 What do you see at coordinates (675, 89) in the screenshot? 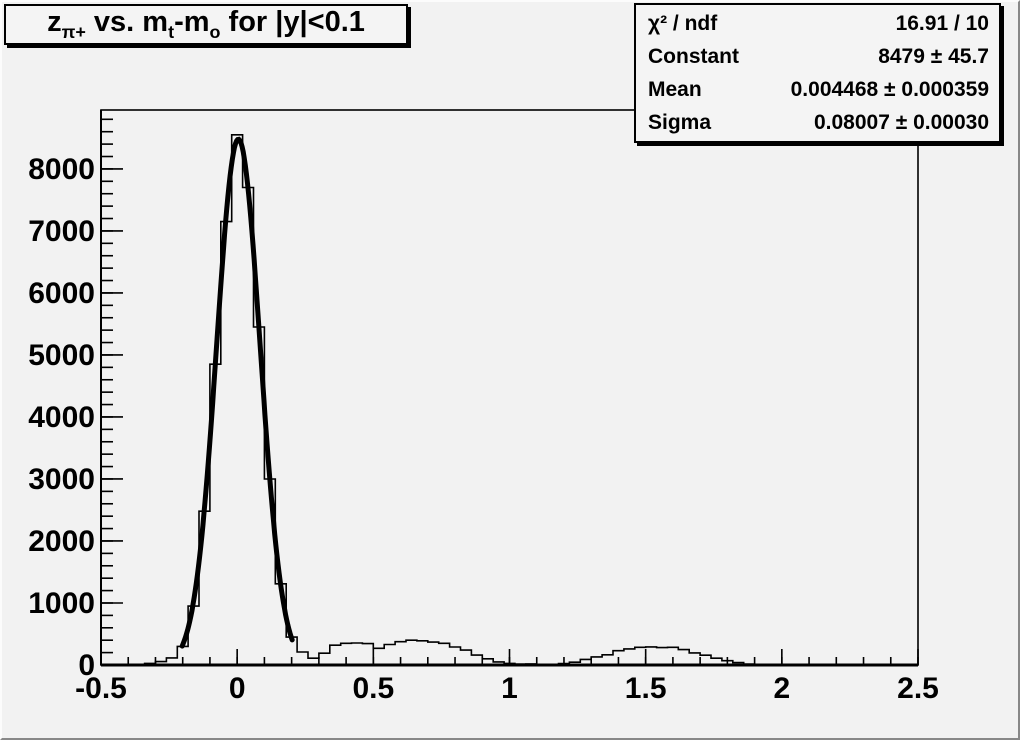
I see `stat-label: Mean` at bounding box center [675, 89].